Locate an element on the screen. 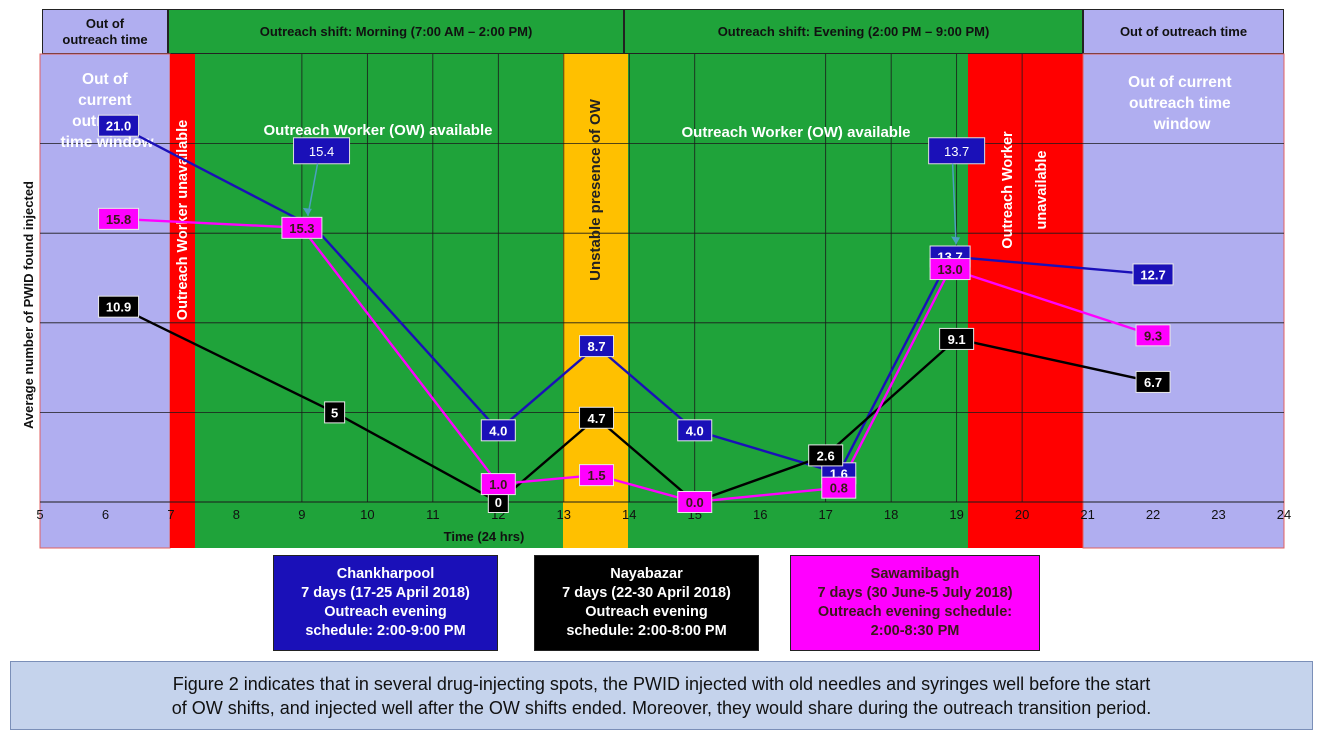 The height and width of the screenshot is (738, 1325). zone-unstable-label: Unstable presence of OW is located at coordinates (595, 189).